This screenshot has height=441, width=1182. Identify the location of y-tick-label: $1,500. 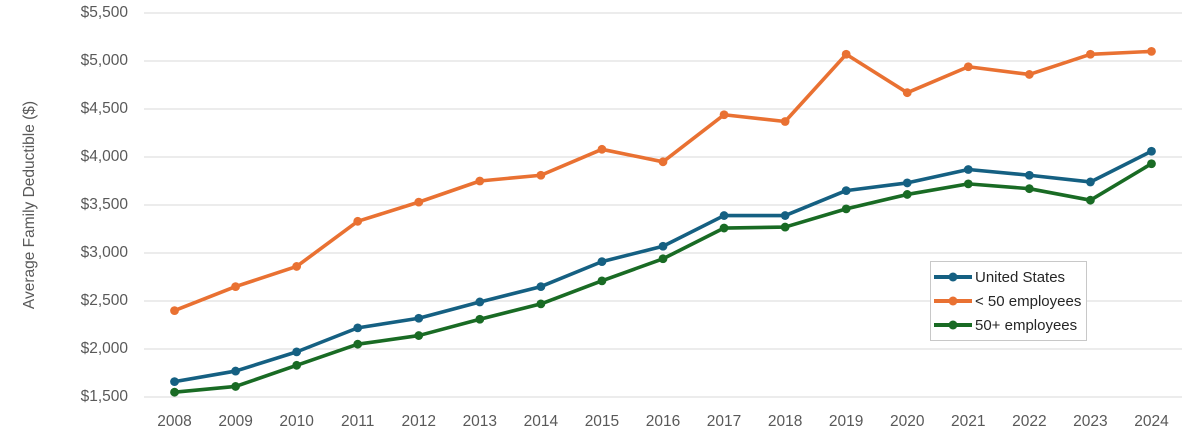
(104, 396).